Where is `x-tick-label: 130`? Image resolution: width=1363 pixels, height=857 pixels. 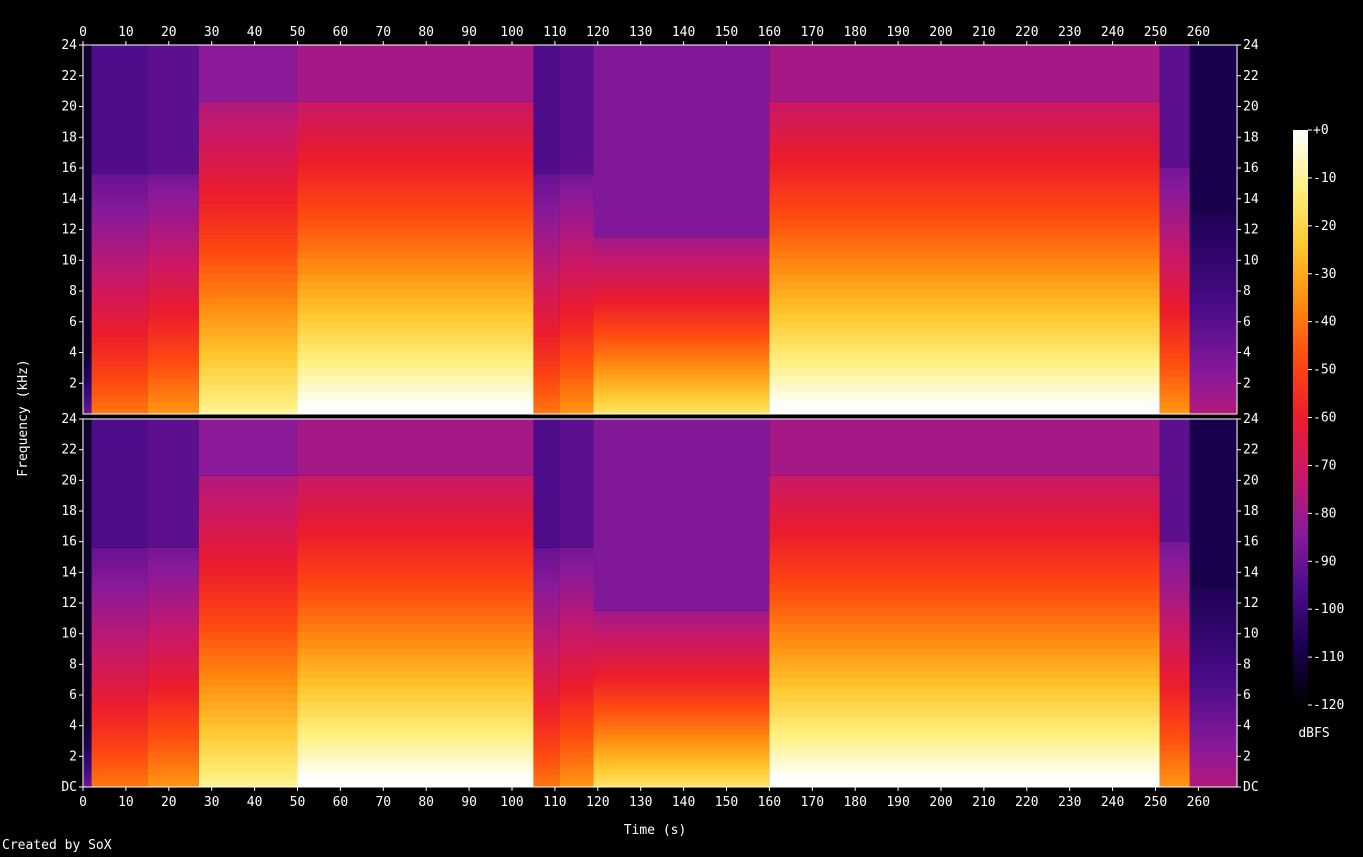
x-tick-label: 130 is located at coordinates (640, 802).